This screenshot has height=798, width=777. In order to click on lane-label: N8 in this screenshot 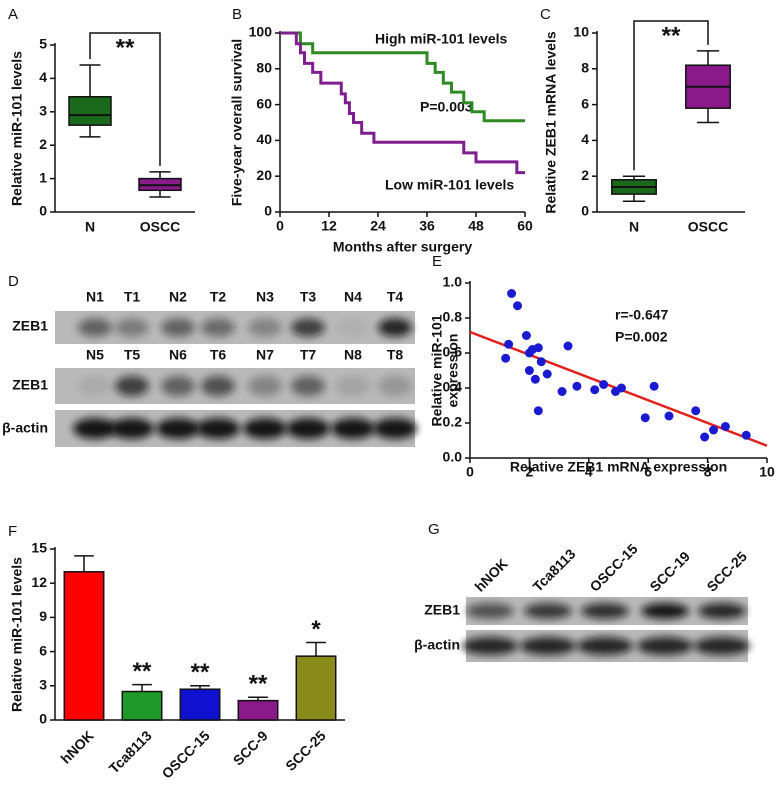, I will do `click(353, 355)`.